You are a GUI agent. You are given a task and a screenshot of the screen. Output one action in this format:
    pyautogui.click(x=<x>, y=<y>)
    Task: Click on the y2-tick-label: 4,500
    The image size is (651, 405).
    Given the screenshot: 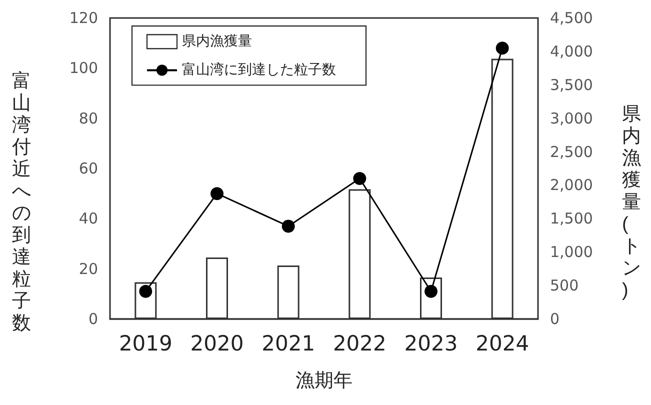 What is the action you would take?
    pyautogui.click(x=571, y=18)
    